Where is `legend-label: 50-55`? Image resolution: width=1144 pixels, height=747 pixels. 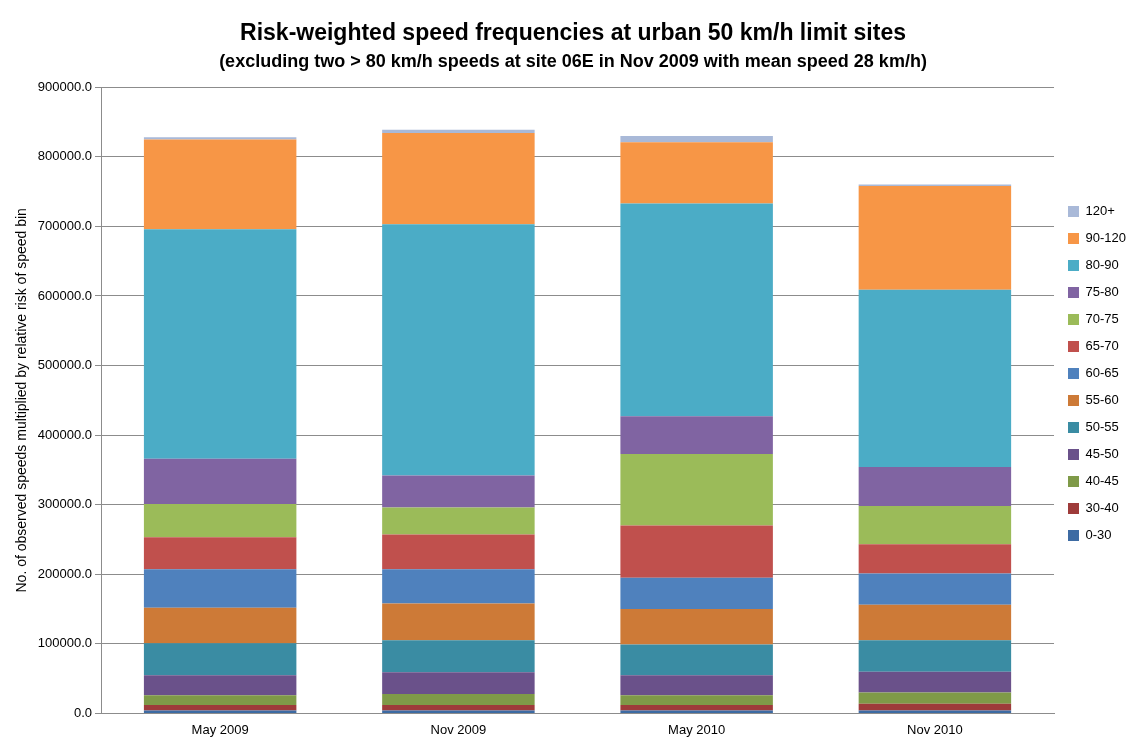
legend-label: 50-55 is located at coordinates (1102, 427).